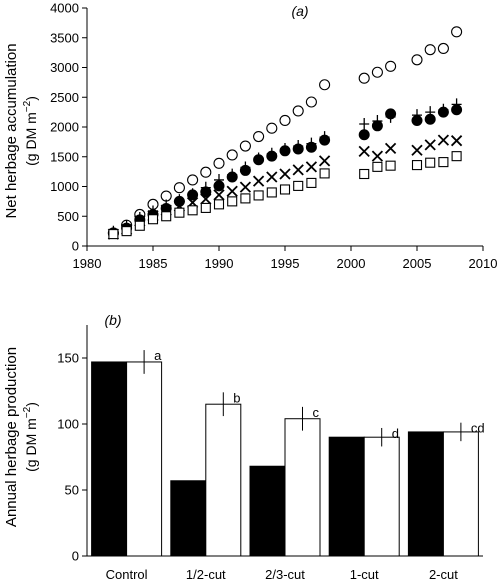 The width and height of the screenshot is (500, 583). What do you see at coordinates (75, 246) in the screenshot?
I see `panel-a-y-tick-label: 0` at bounding box center [75, 246].